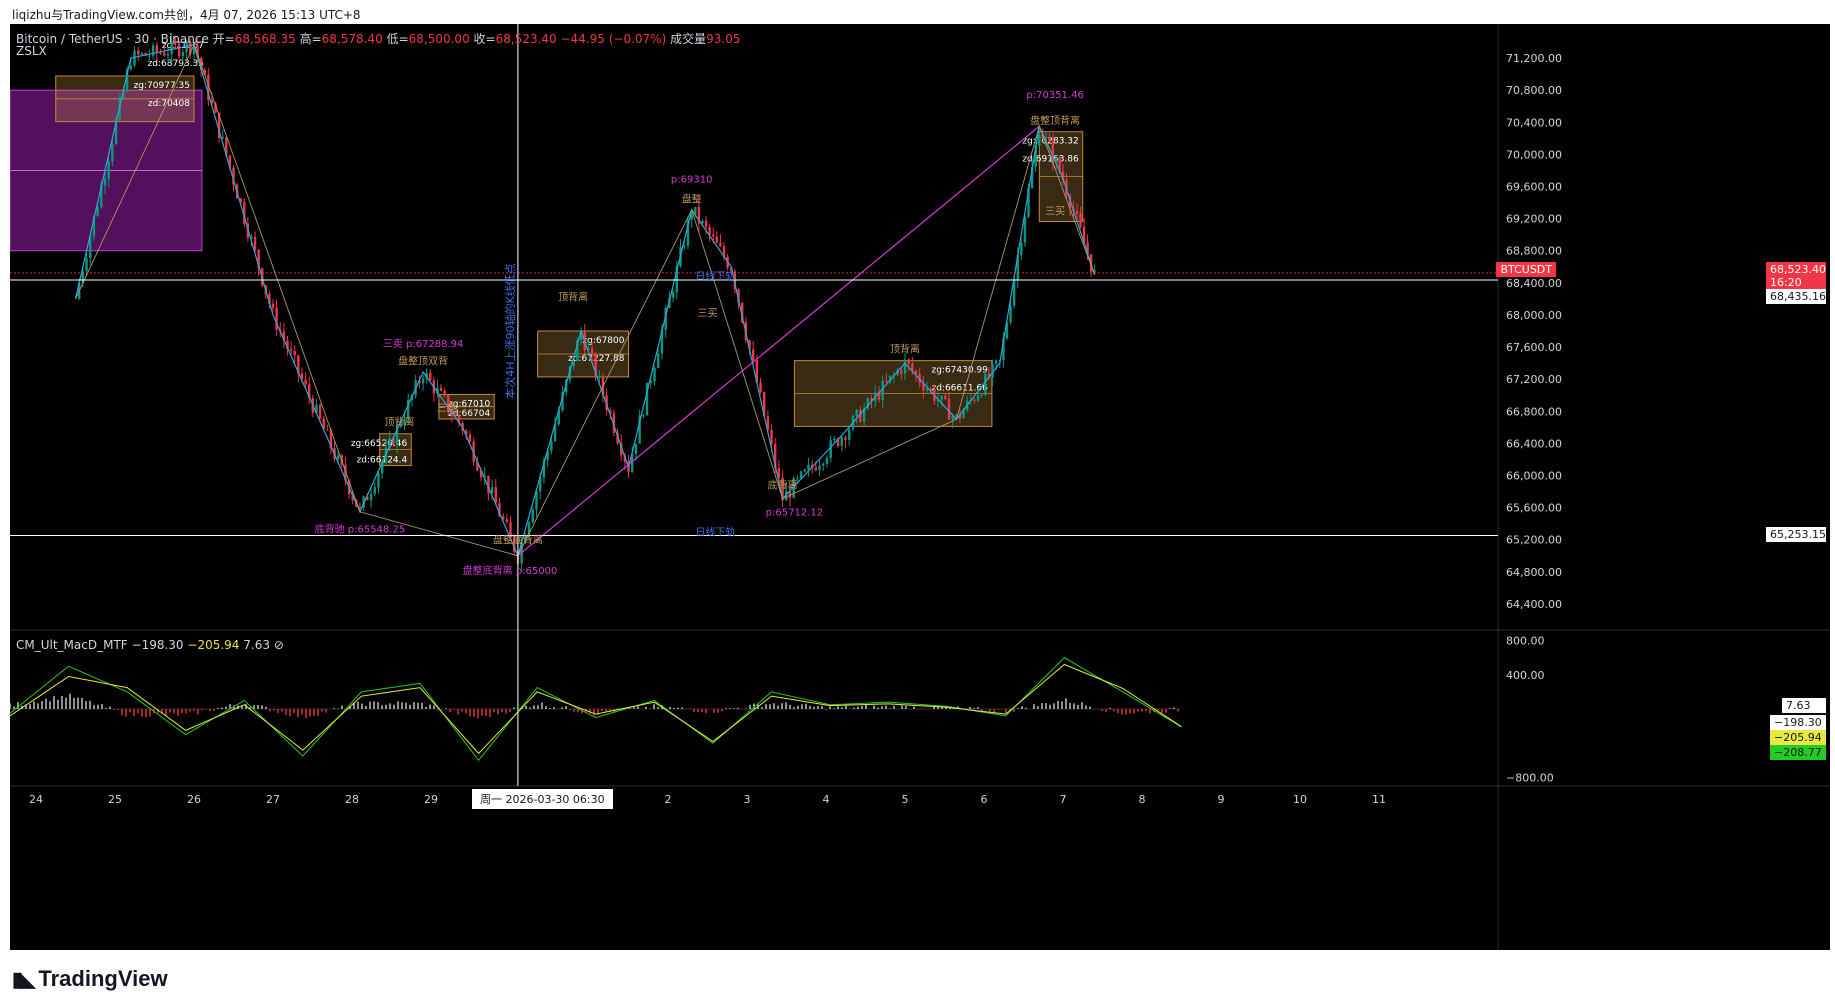 The width and height of the screenshot is (1835, 1008). I want to click on y-tick-label: 69,600.00, so click(1534, 187).